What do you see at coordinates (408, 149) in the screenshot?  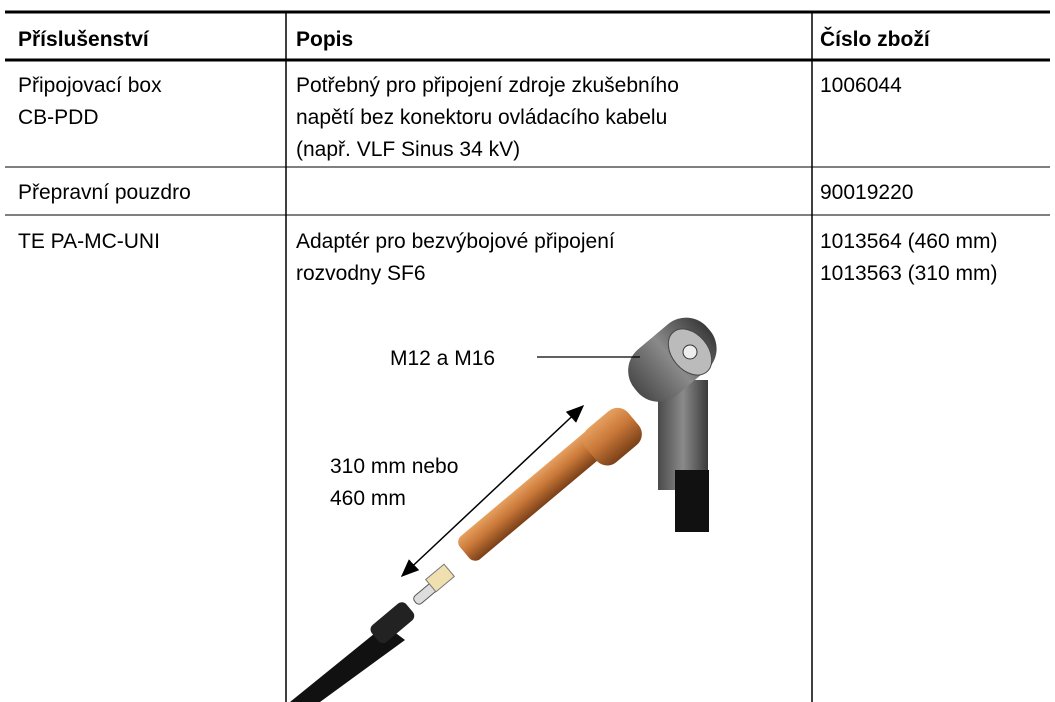 I see `table-cell-text: (např. VLF Sinus 34 kV)` at bounding box center [408, 149].